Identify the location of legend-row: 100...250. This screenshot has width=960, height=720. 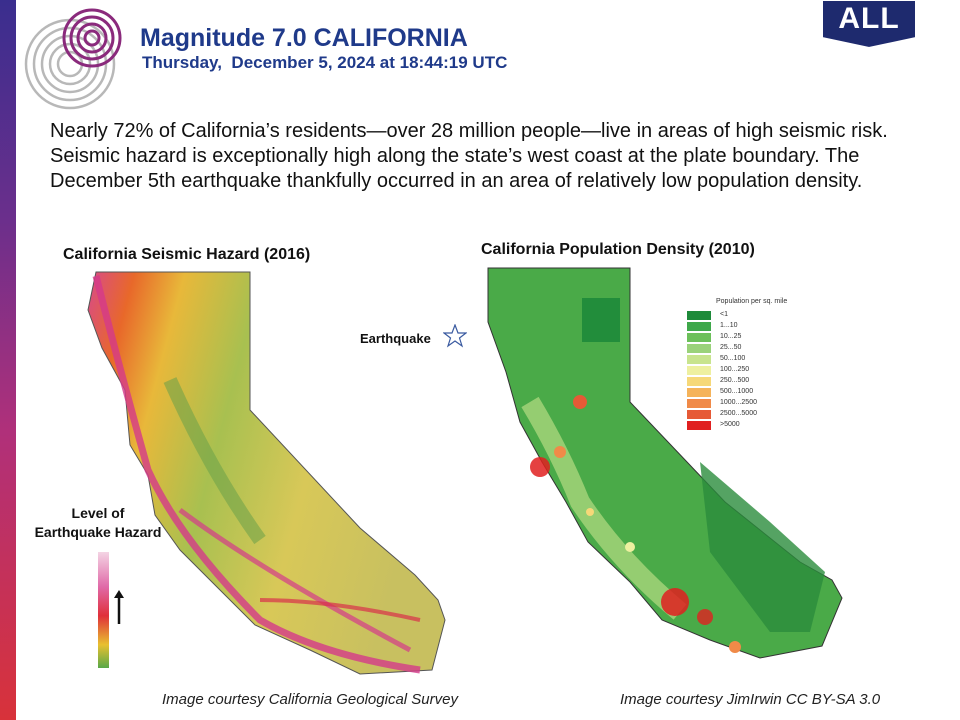
(747, 371).